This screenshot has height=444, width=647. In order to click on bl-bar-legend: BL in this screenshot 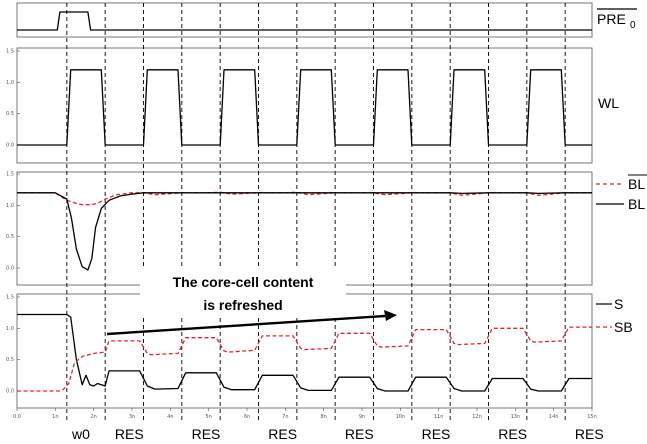, I will do `click(621, 183)`.